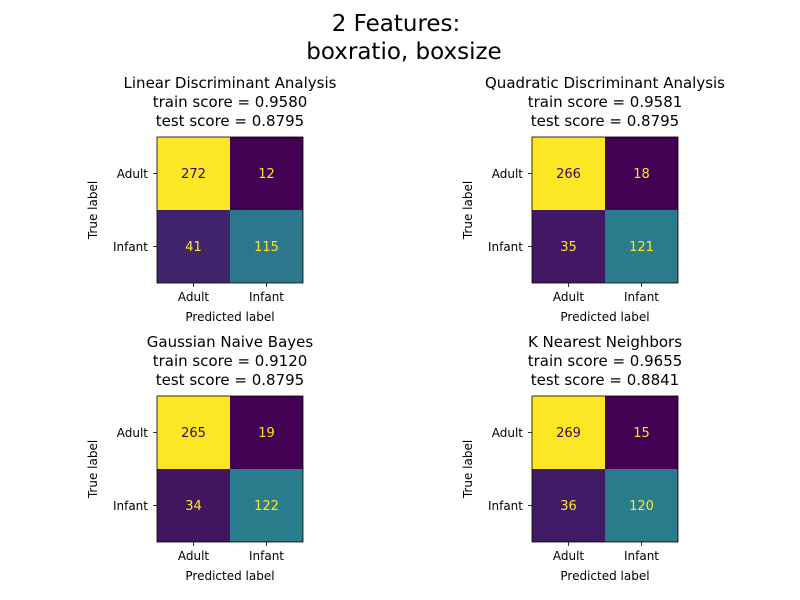 The width and height of the screenshot is (800, 600). I want to click on cell-value-label: 121, so click(641, 247).